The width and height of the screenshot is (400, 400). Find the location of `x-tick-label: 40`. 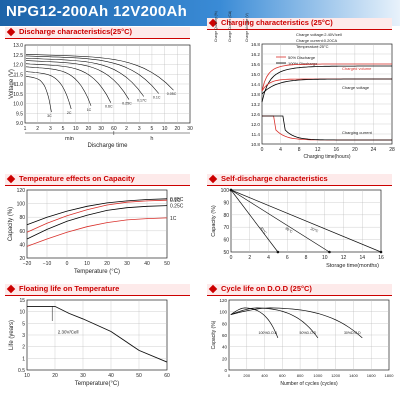

x-tick-label: 40 is located at coordinates (147, 264).